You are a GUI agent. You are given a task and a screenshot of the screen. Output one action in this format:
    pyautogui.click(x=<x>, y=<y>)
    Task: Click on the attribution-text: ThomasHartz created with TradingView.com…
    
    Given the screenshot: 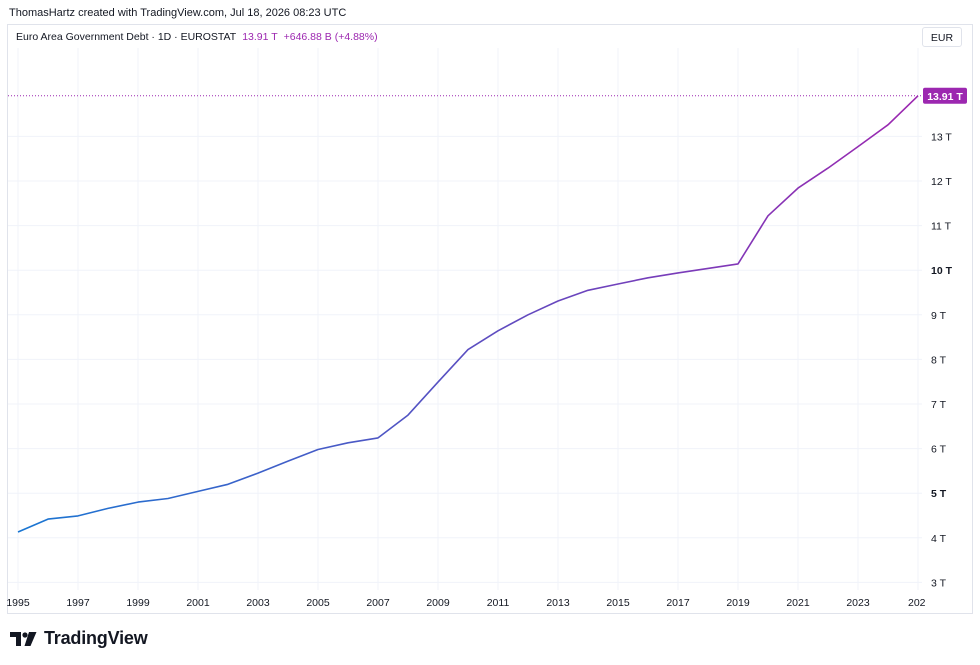 What is the action you would take?
    pyautogui.click(x=178, y=13)
    